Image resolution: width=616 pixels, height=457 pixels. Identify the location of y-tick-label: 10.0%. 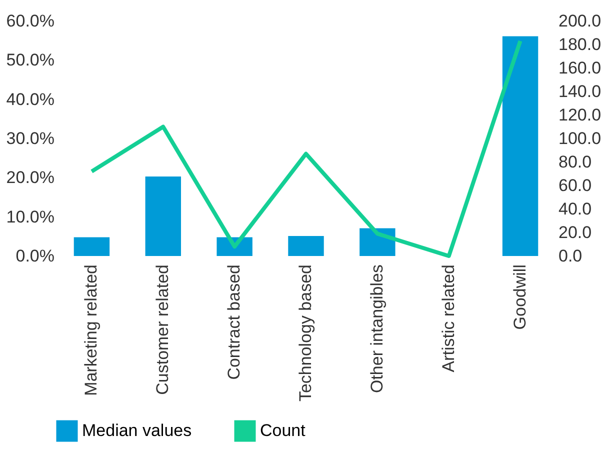
(30, 216).